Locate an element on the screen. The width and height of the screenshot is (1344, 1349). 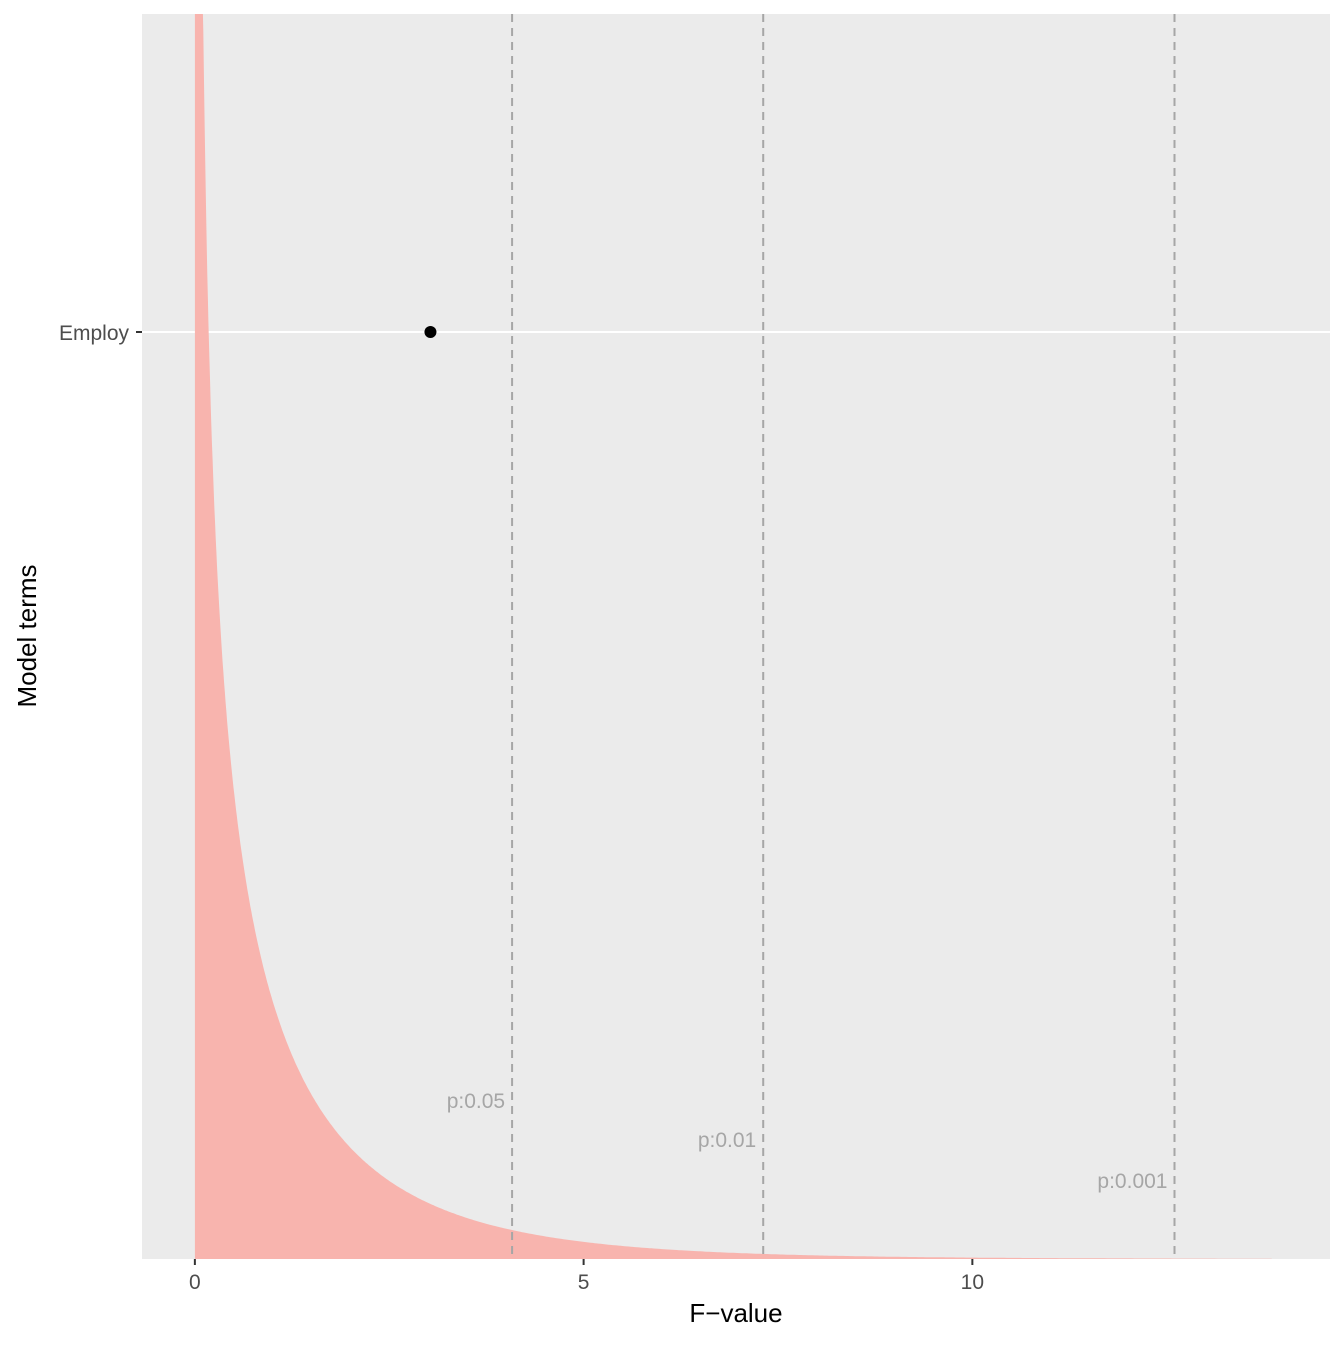
y-axis: Employ is located at coordinates (100, 333).